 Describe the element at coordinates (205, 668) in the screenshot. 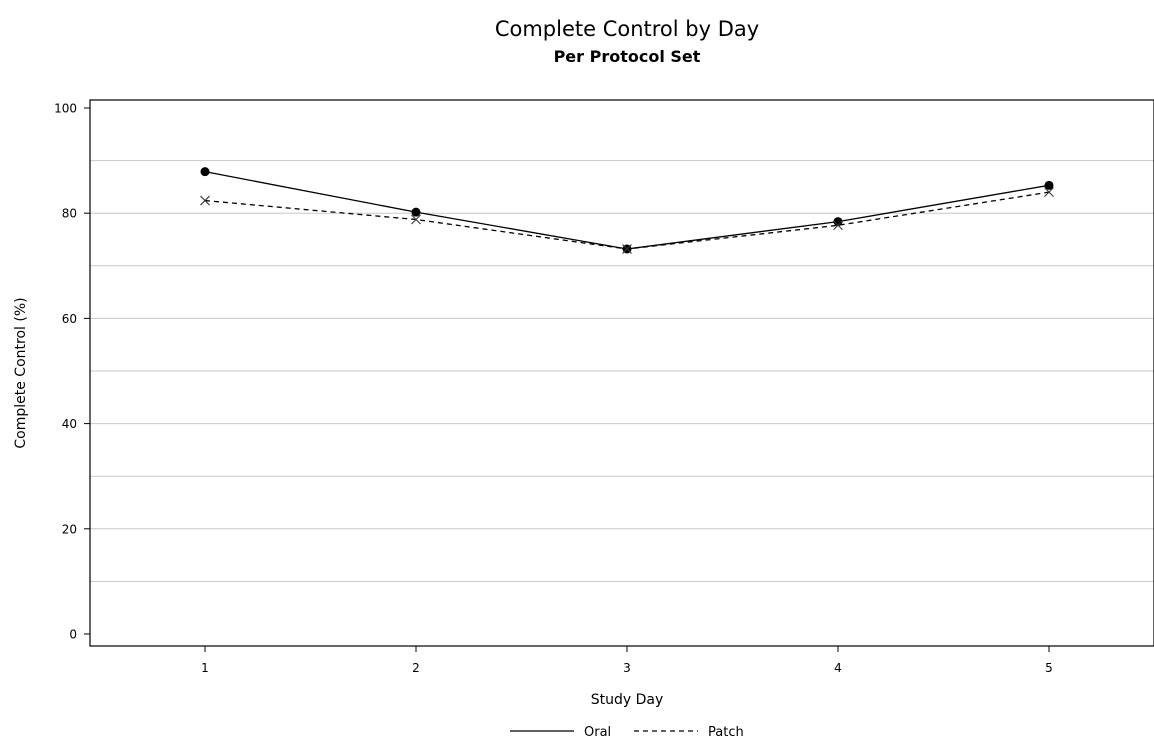

I see `x-tick-label: 1` at that location.